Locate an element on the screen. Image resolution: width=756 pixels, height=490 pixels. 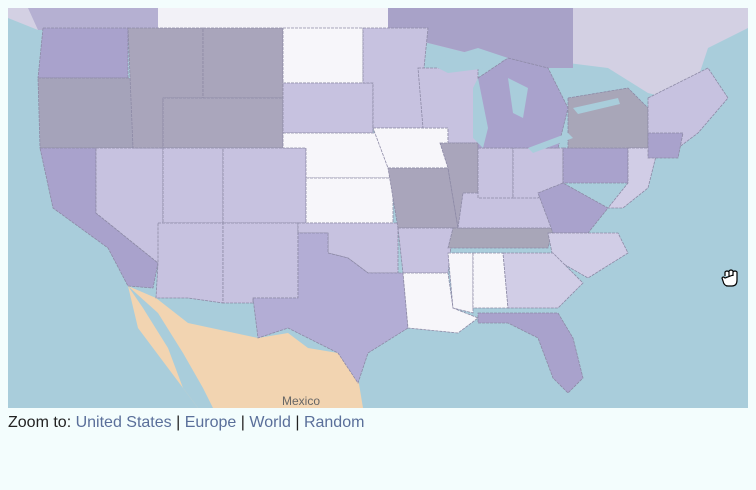
zoom-link: World is located at coordinates (270, 422).